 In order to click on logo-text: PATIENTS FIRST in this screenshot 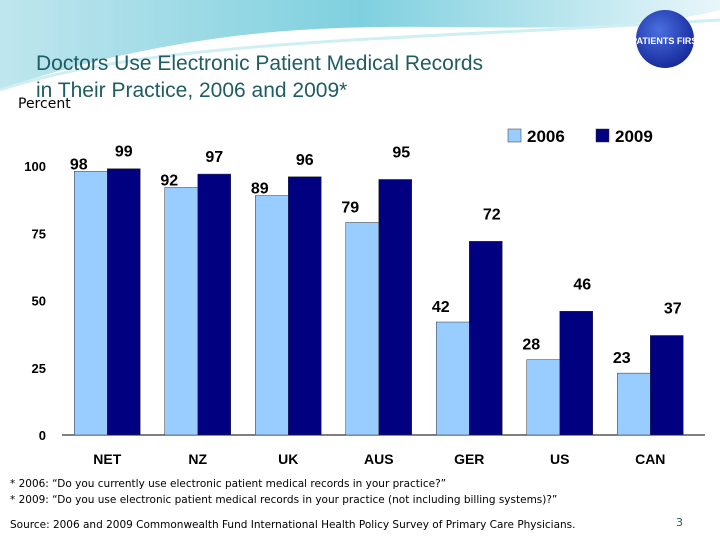, I will do `click(667, 41)`.